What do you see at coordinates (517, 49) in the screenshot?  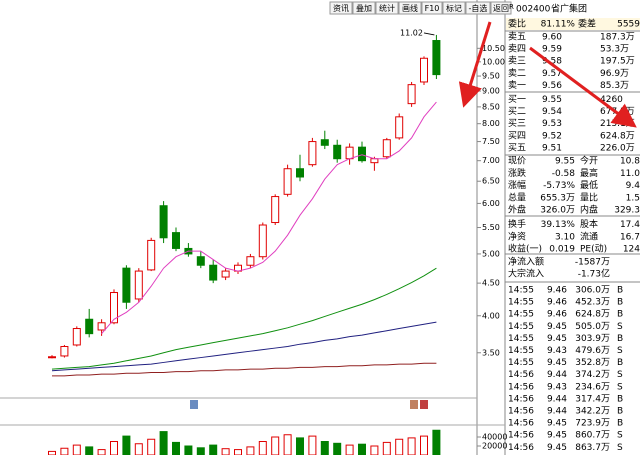 I see `book-label: 卖四` at bounding box center [517, 49].